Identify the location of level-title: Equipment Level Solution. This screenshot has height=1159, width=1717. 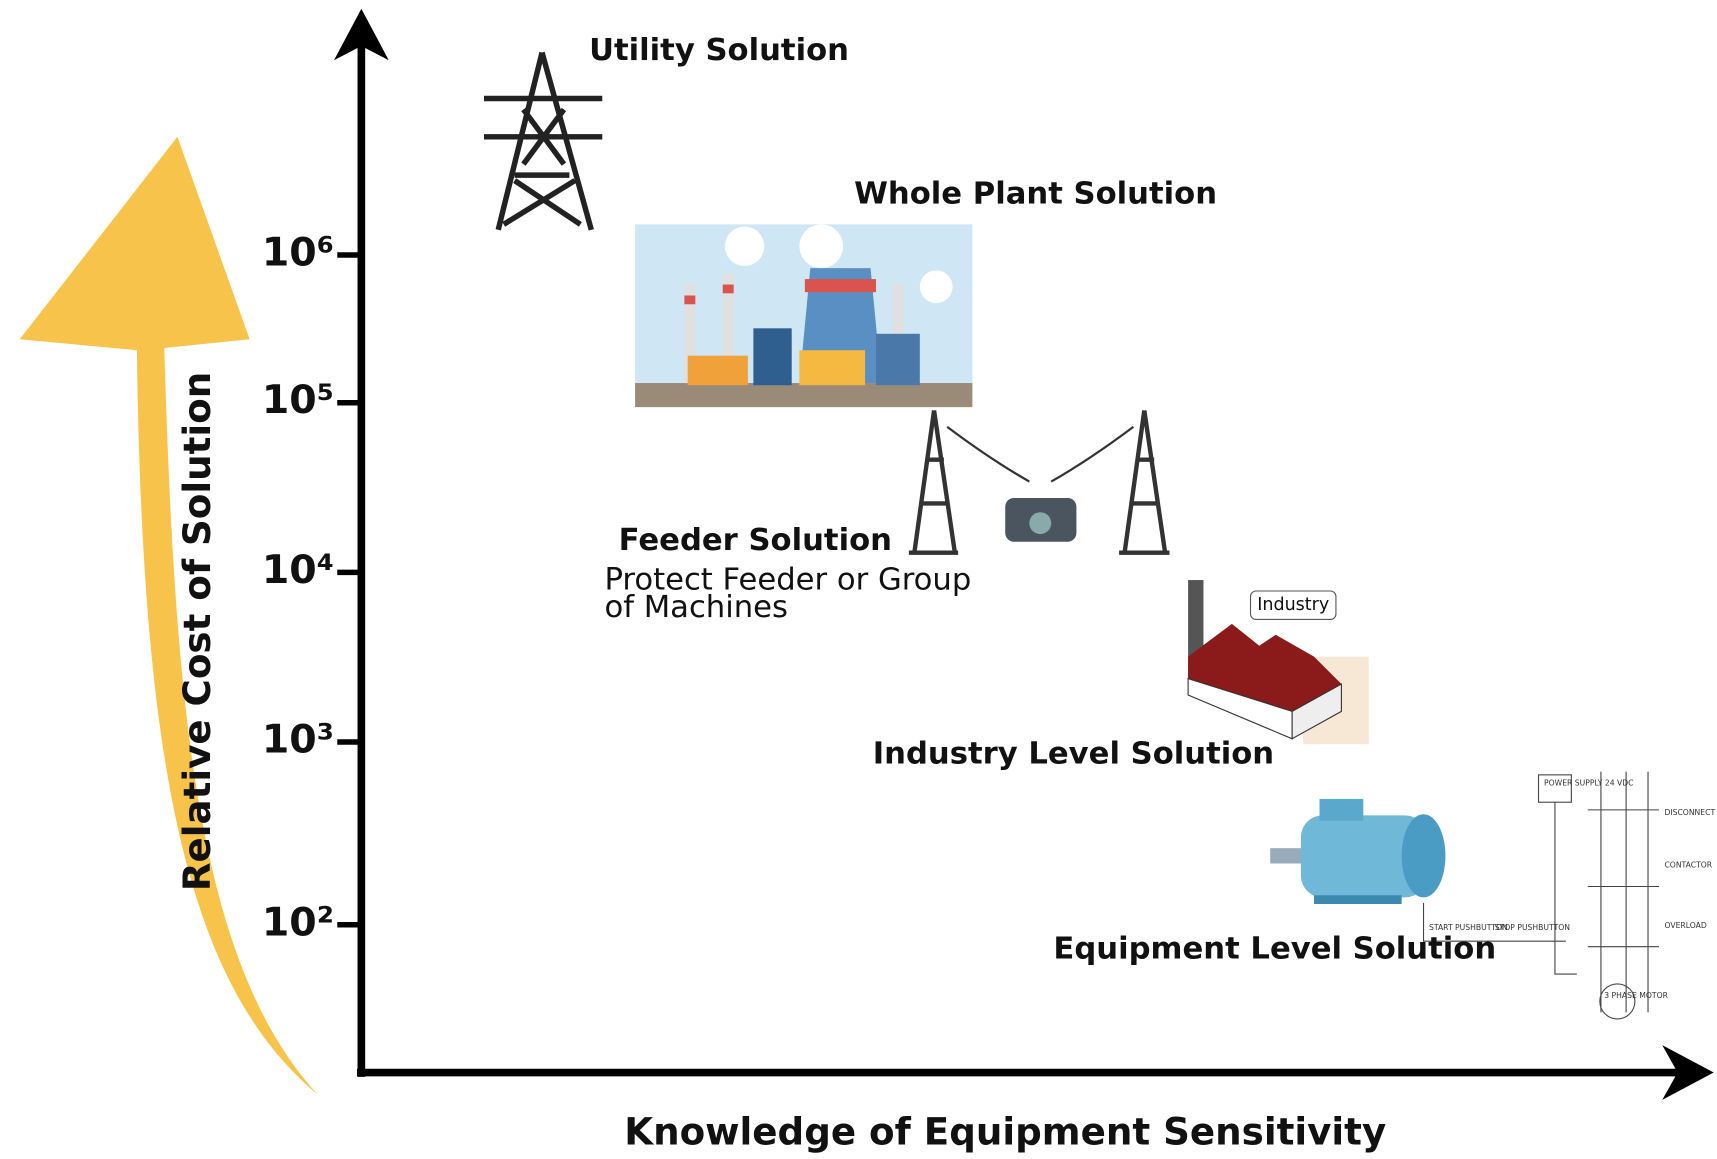
(1274, 948).